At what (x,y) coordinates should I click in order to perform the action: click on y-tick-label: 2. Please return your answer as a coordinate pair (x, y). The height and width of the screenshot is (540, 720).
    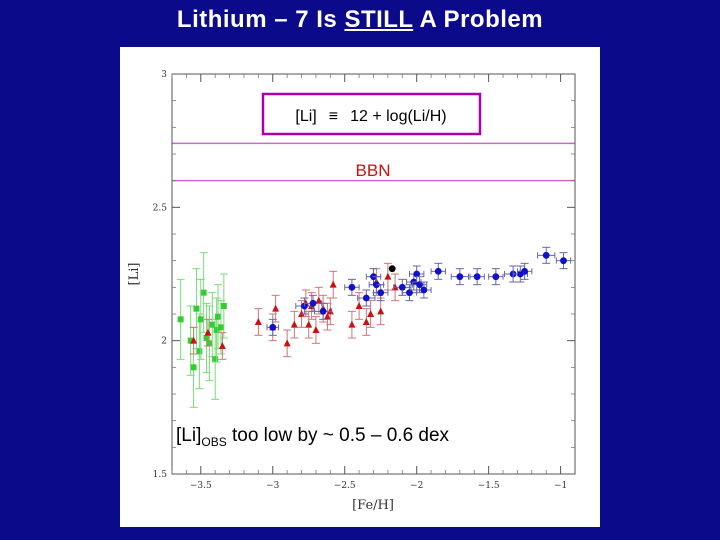
    Looking at the image, I should click on (164, 342).